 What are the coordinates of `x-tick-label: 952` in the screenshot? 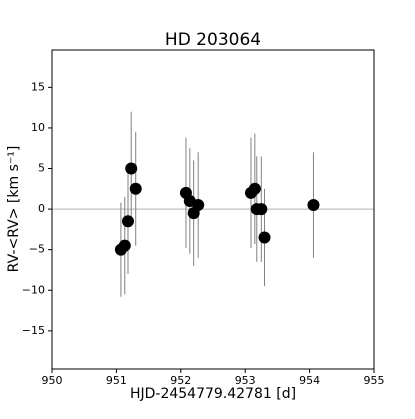 It's located at (180, 380).